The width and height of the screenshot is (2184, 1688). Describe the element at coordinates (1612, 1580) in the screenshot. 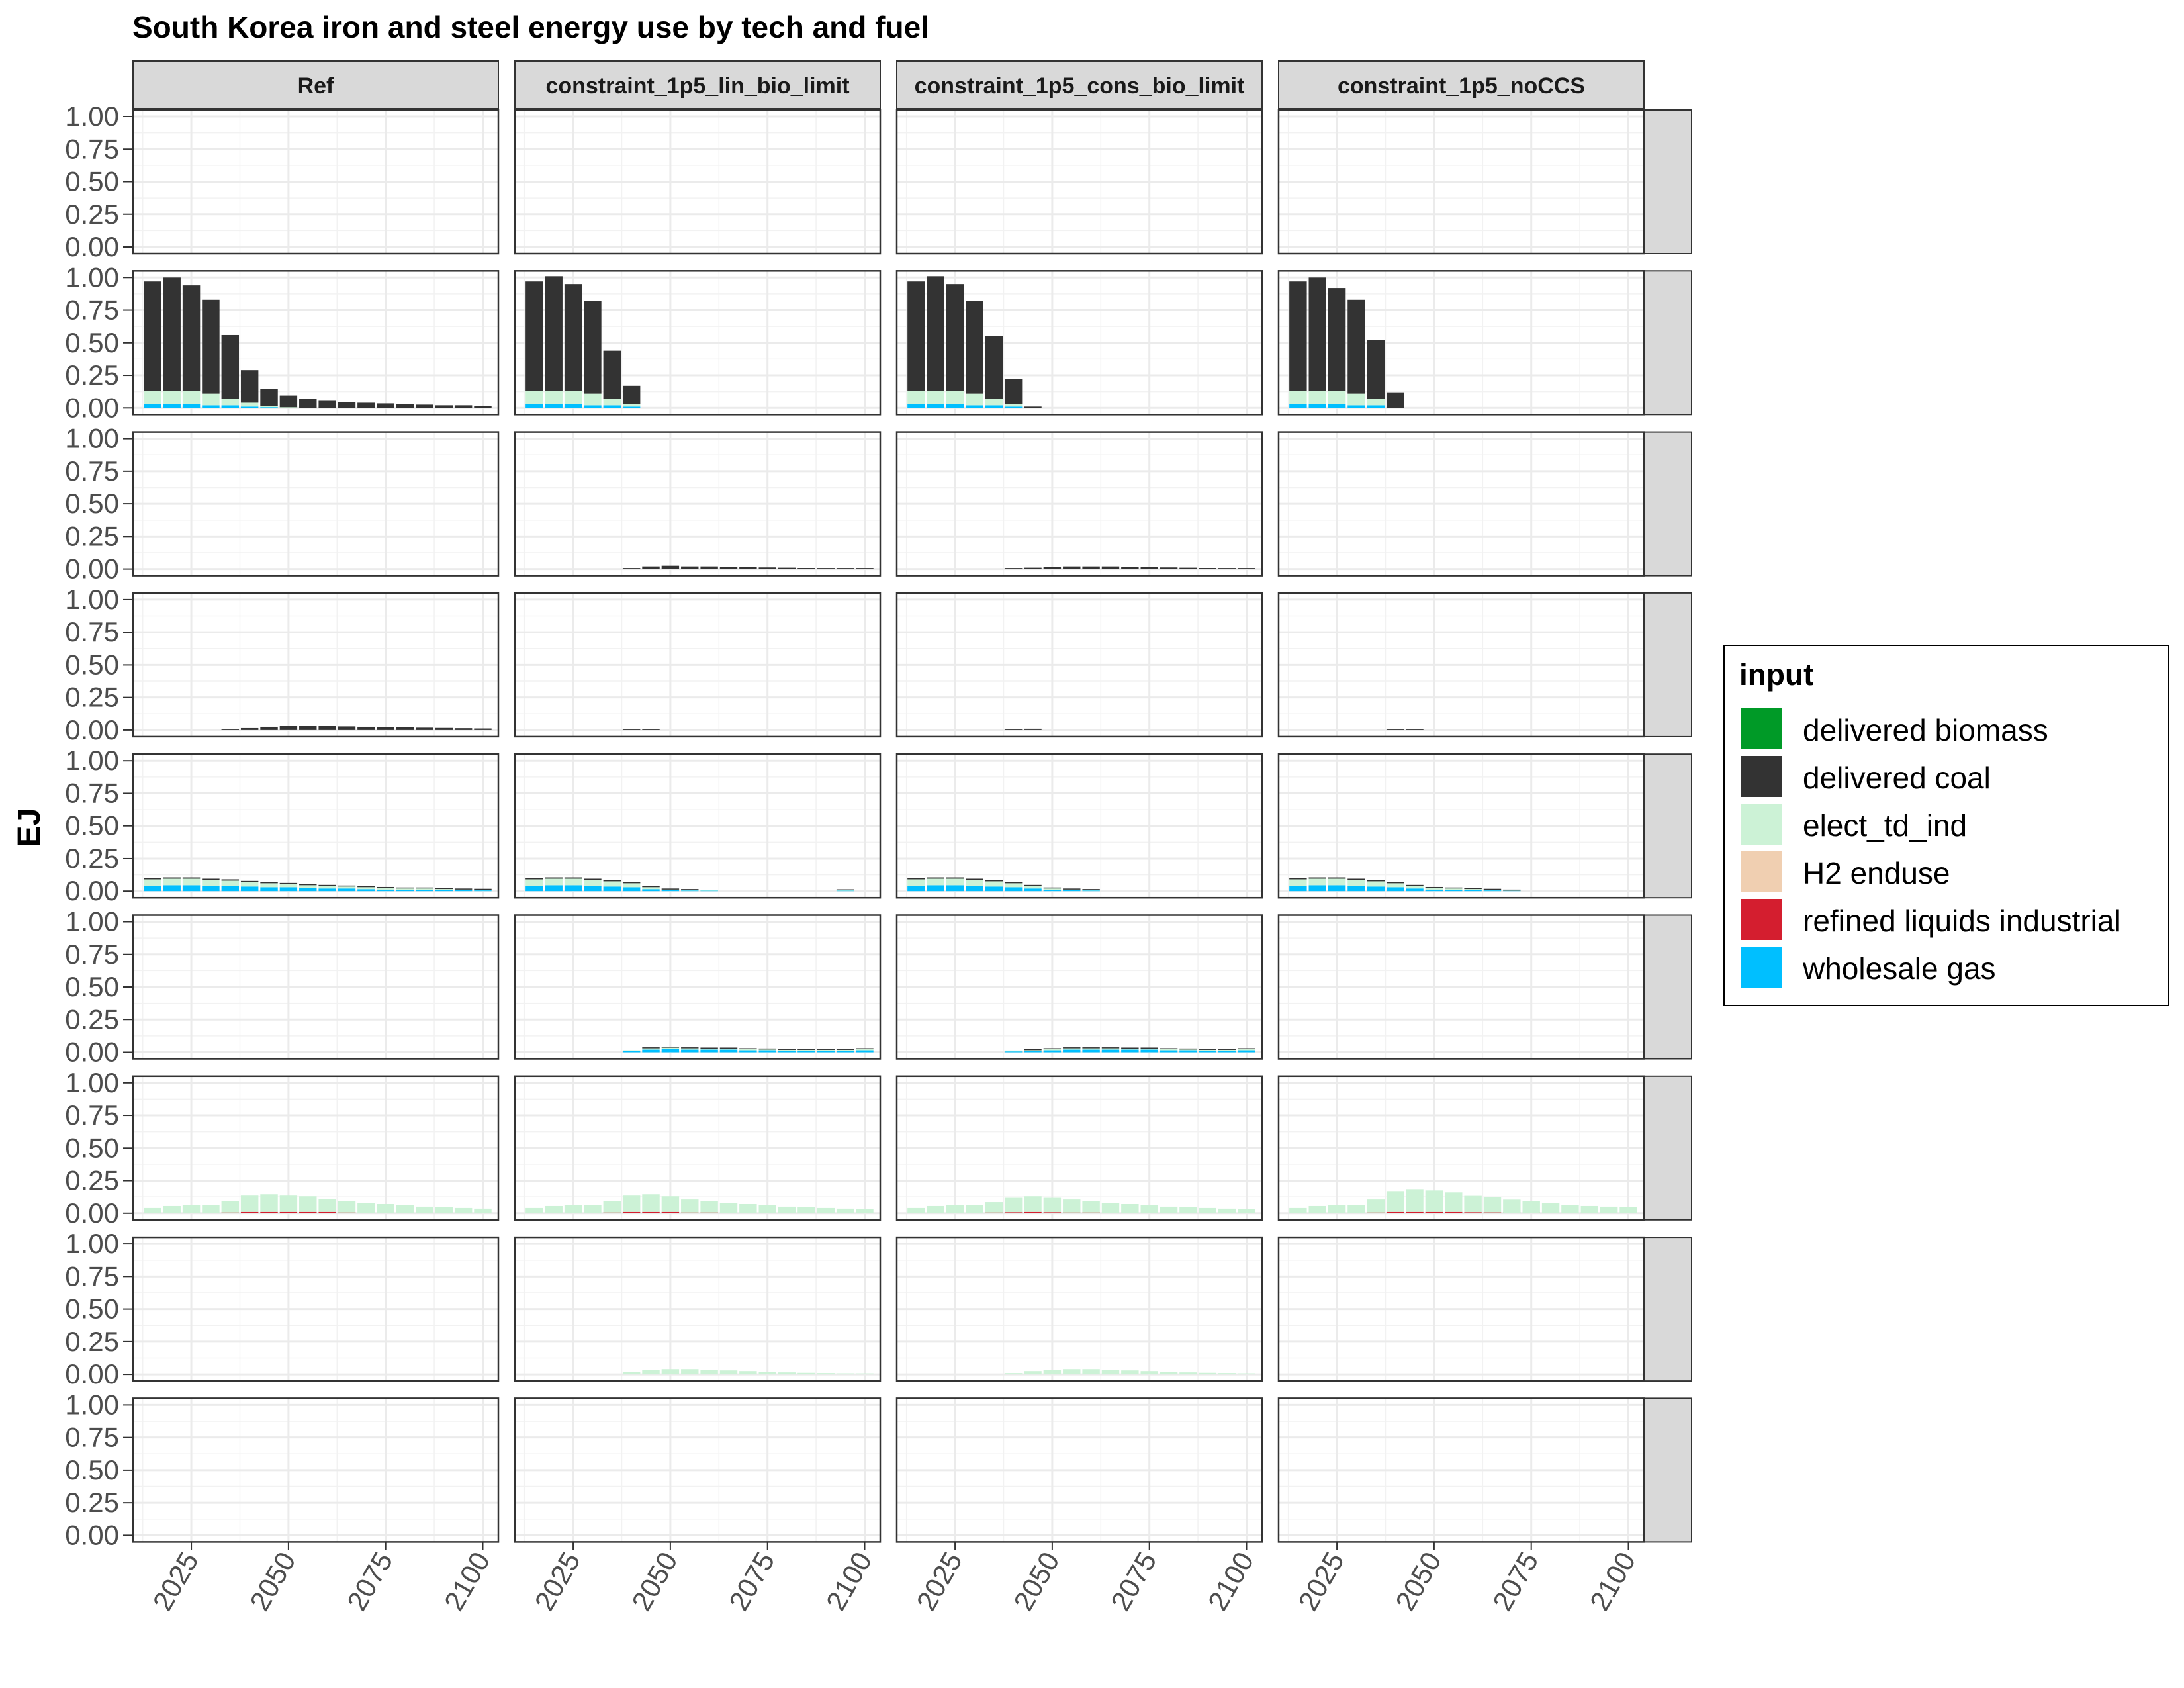

I see `x-tick-label: 2100` at that location.